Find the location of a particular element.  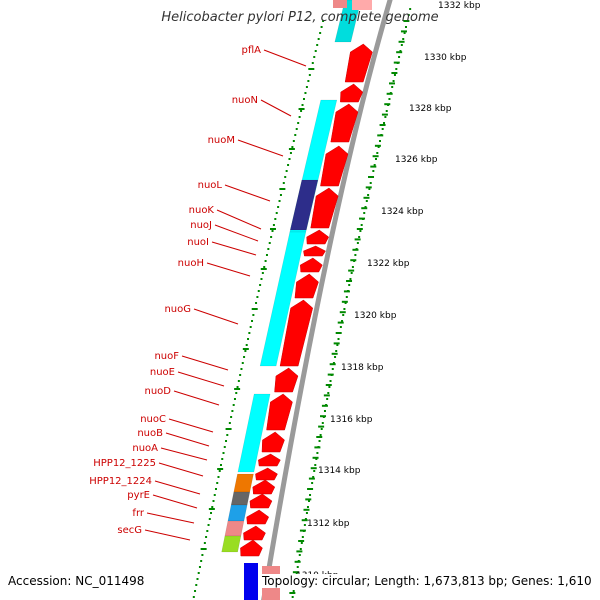

gene-label-nuoi: nuoI is located at coordinates (198, 242).